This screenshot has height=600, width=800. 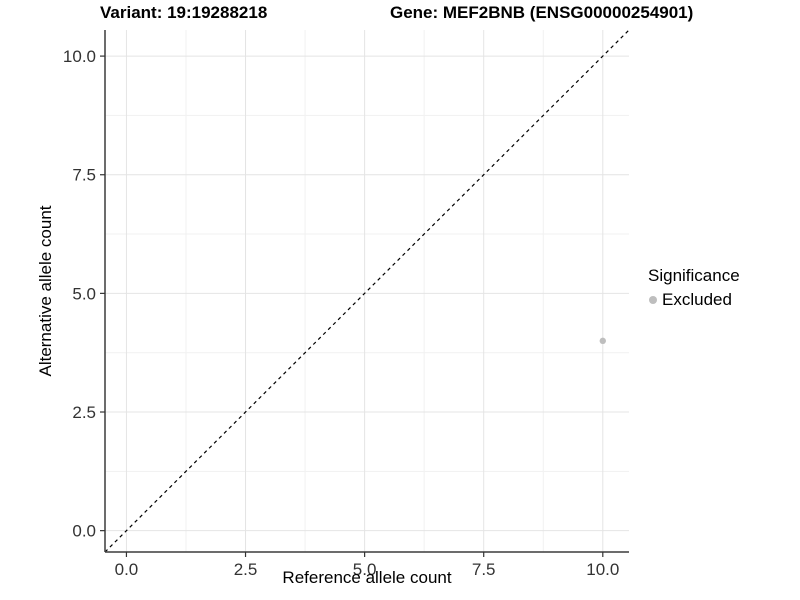 I want to click on variant-title: Variant: 19:19288218, so click(x=184, y=12).